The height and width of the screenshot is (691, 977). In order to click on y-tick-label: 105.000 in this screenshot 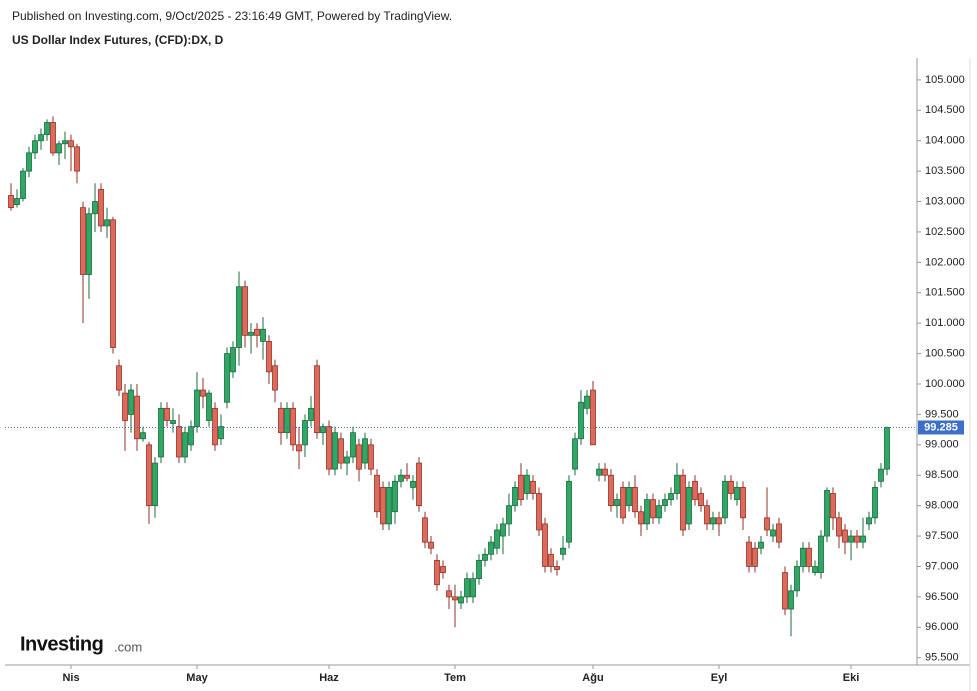, I will do `click(945, 80)`.